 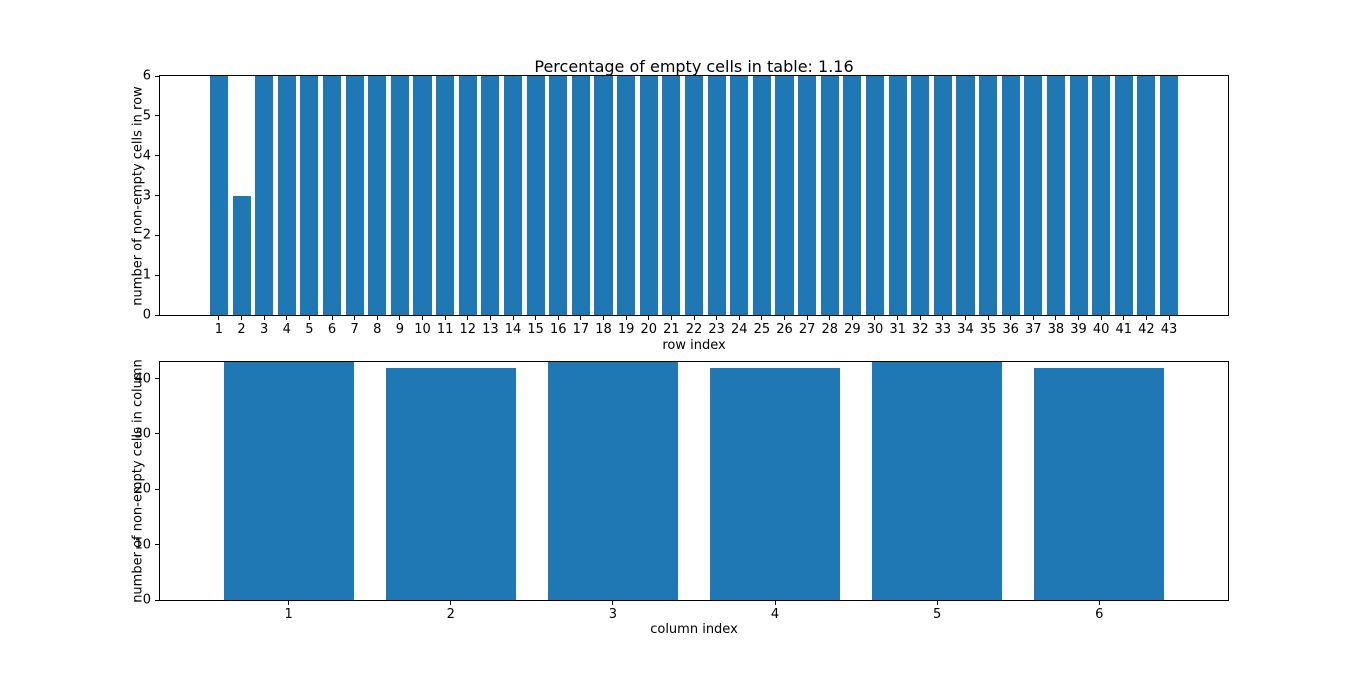 I want to click on y-tick-label: 2, so click(x=146, y=235).